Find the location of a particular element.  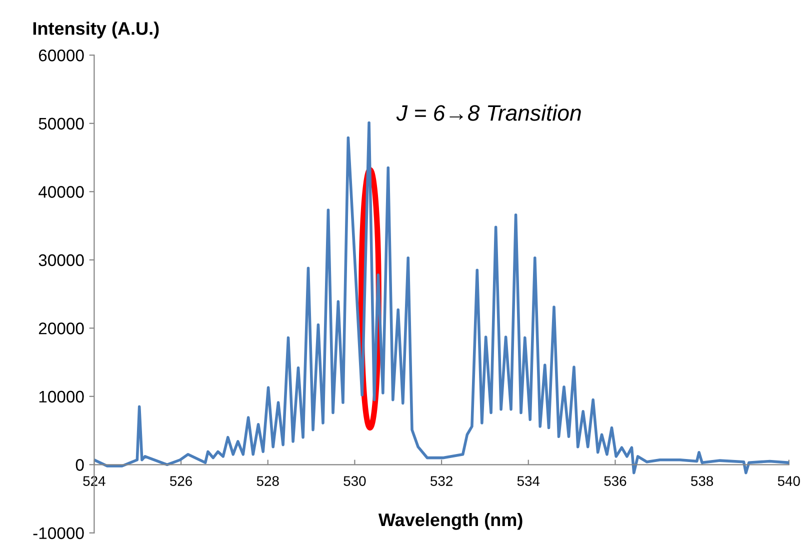

y-tick-label: 20000 is located at coordinates (61, 328).